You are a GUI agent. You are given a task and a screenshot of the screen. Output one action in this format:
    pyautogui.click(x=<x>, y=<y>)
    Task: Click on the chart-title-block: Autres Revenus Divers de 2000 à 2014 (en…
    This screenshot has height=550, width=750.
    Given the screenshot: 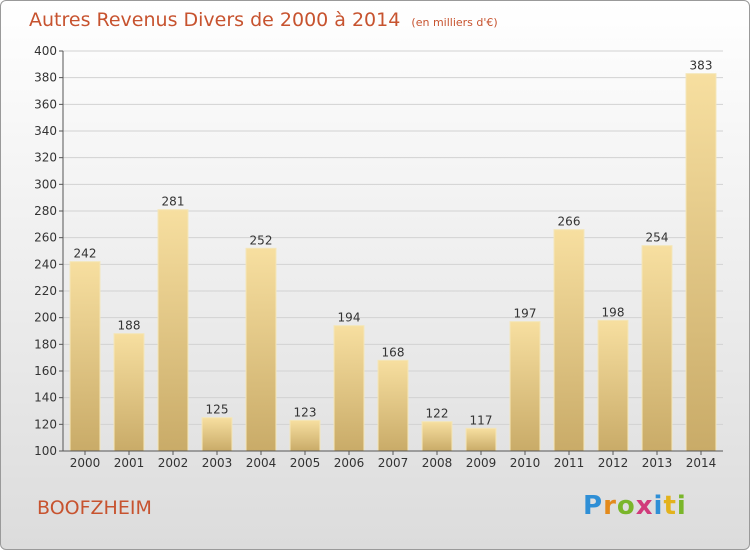 What is the action you would take?
    pyautogui.click(x=263, y=20)
    